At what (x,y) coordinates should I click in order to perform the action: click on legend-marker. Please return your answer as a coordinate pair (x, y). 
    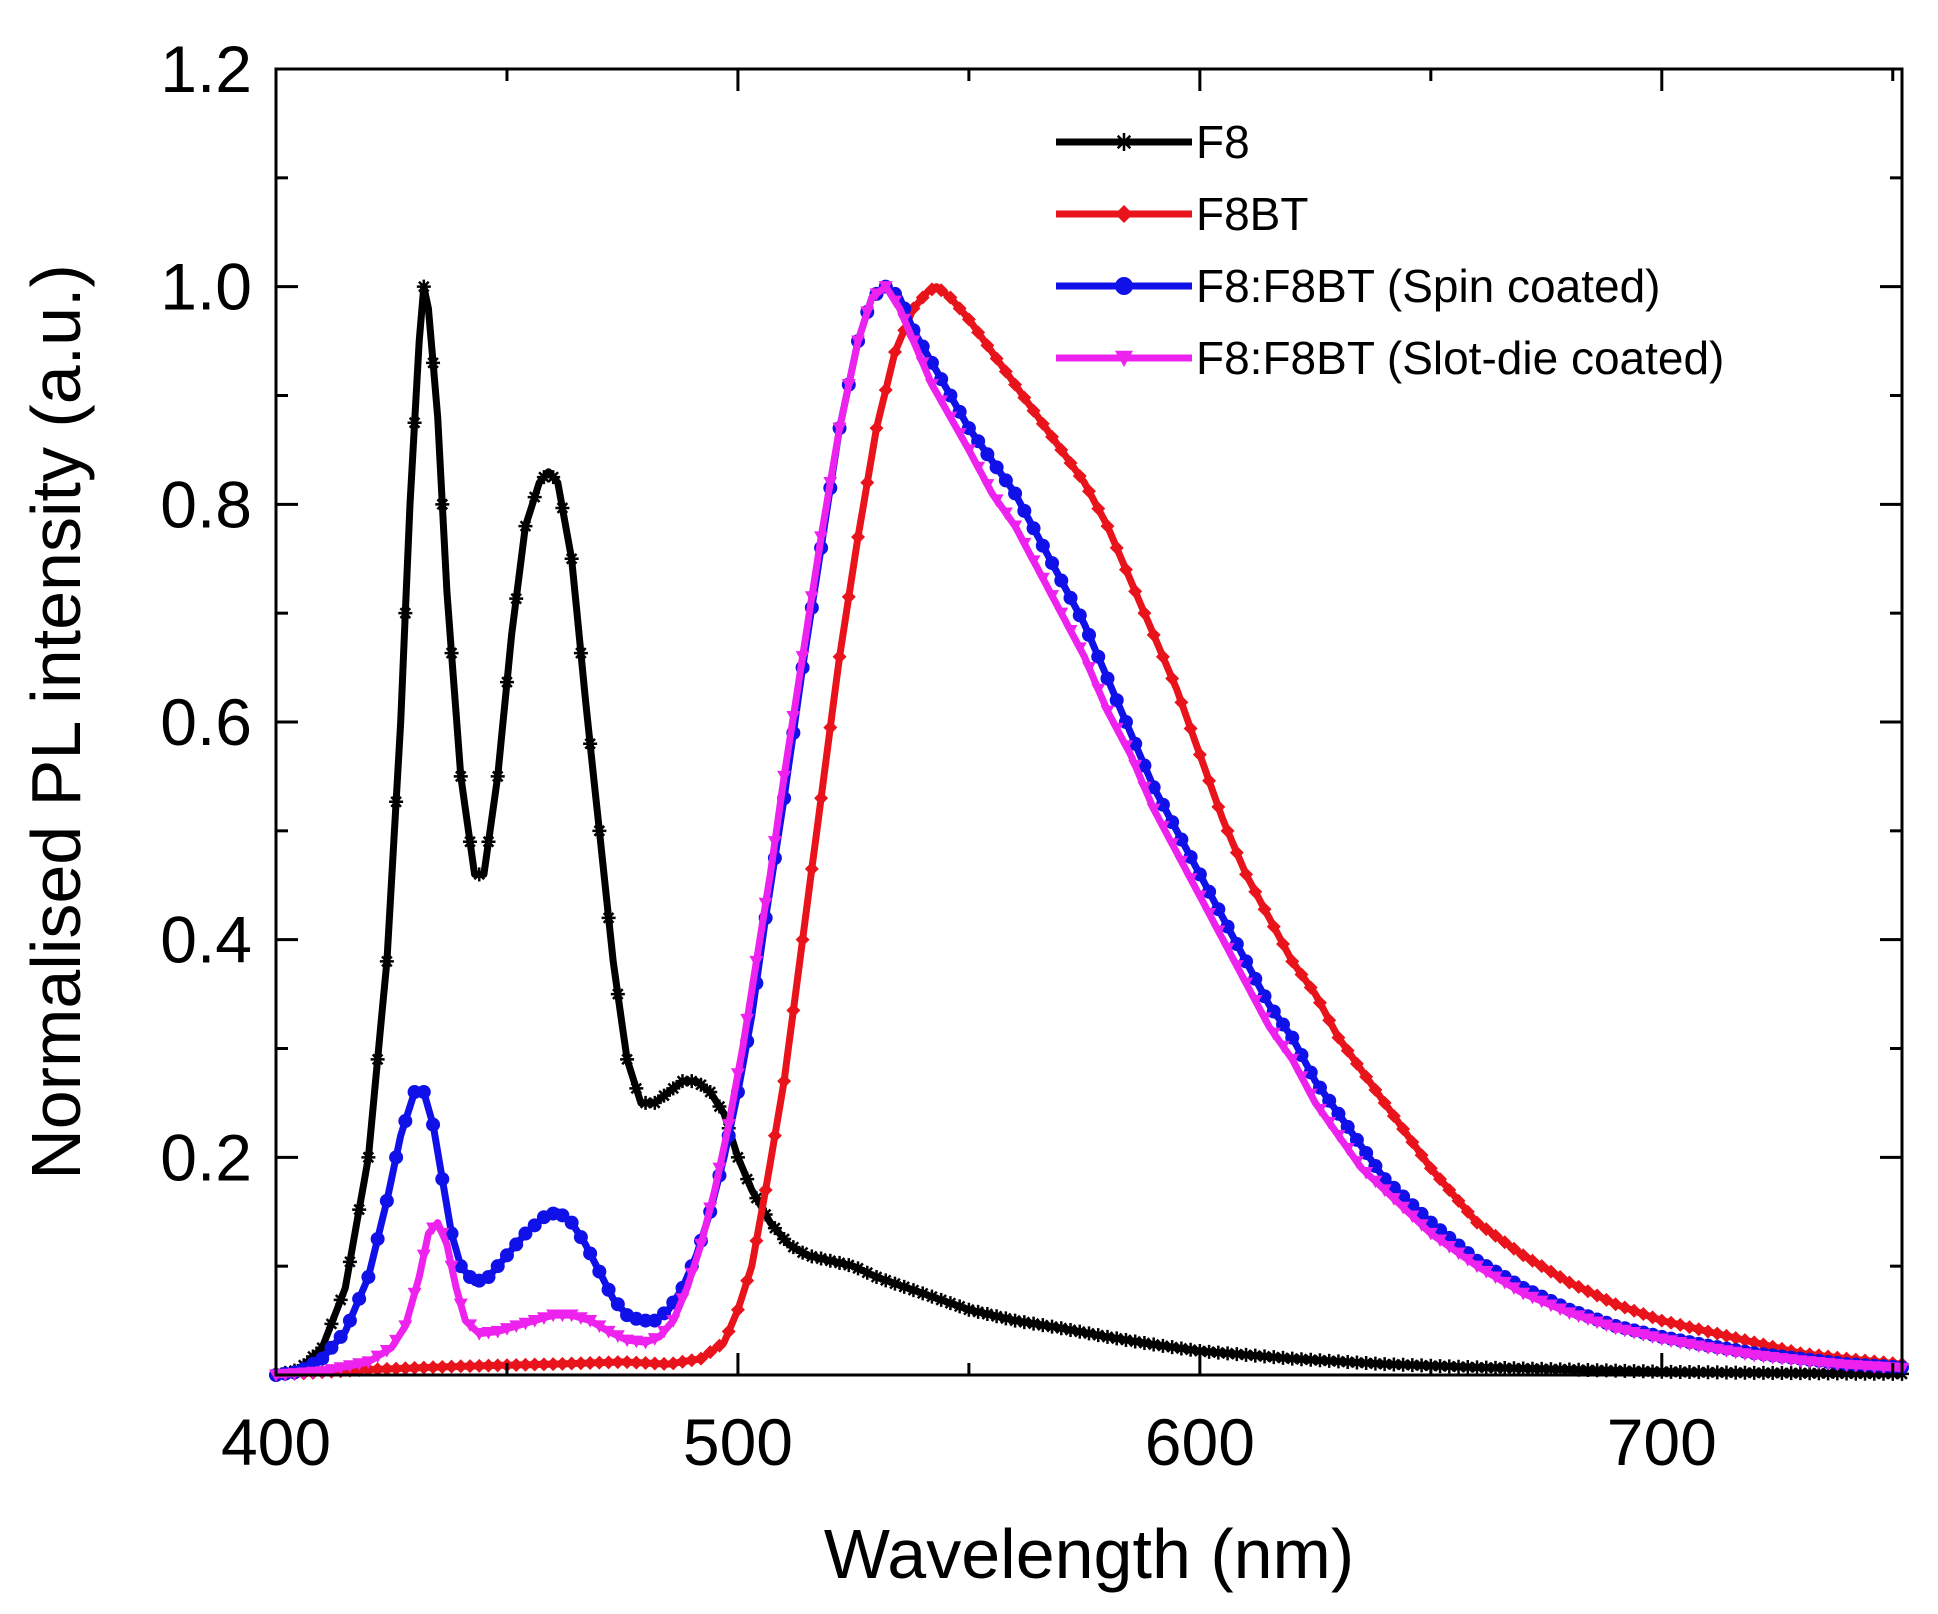
    Looking at the image, I should click on (1124, 286).